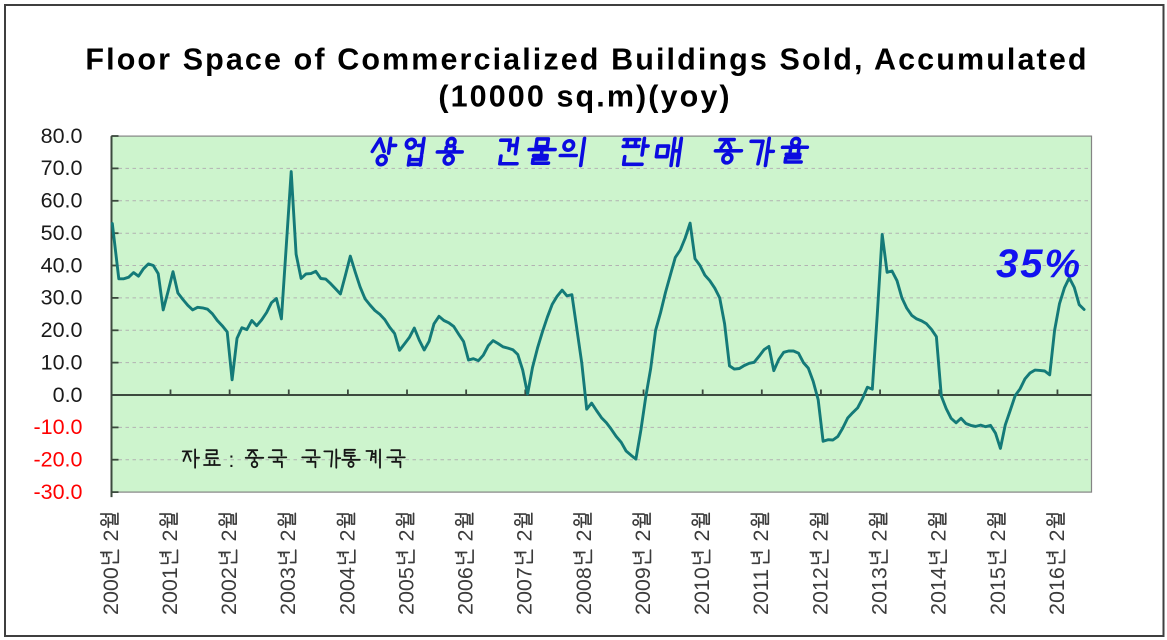 This screenshot has height=640, width=1167. What do you see at coordinates (466, 591) in the screenshot?
I see `svg-text: 2006` at bounding box center [466, 591].